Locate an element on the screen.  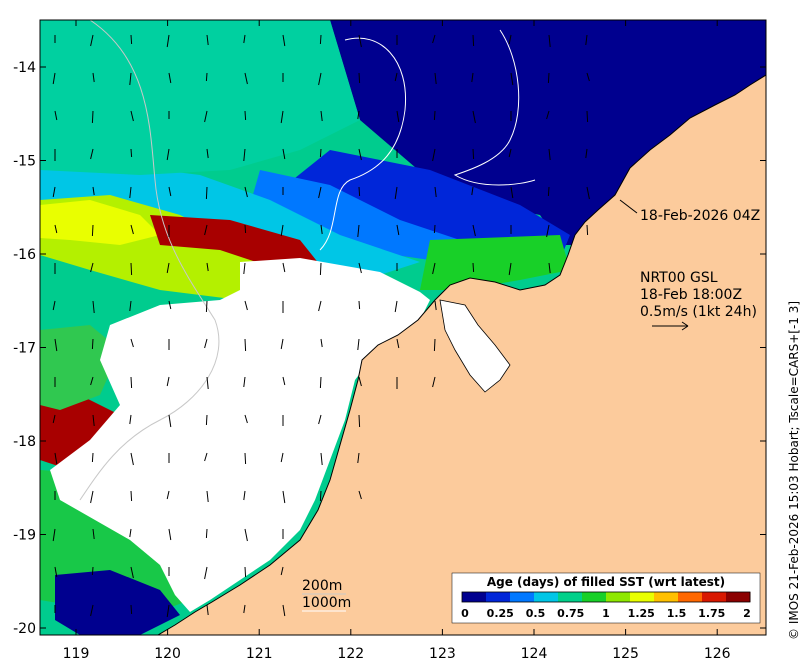
lon-tick-label: 123 is located at coordinates (442, 654).